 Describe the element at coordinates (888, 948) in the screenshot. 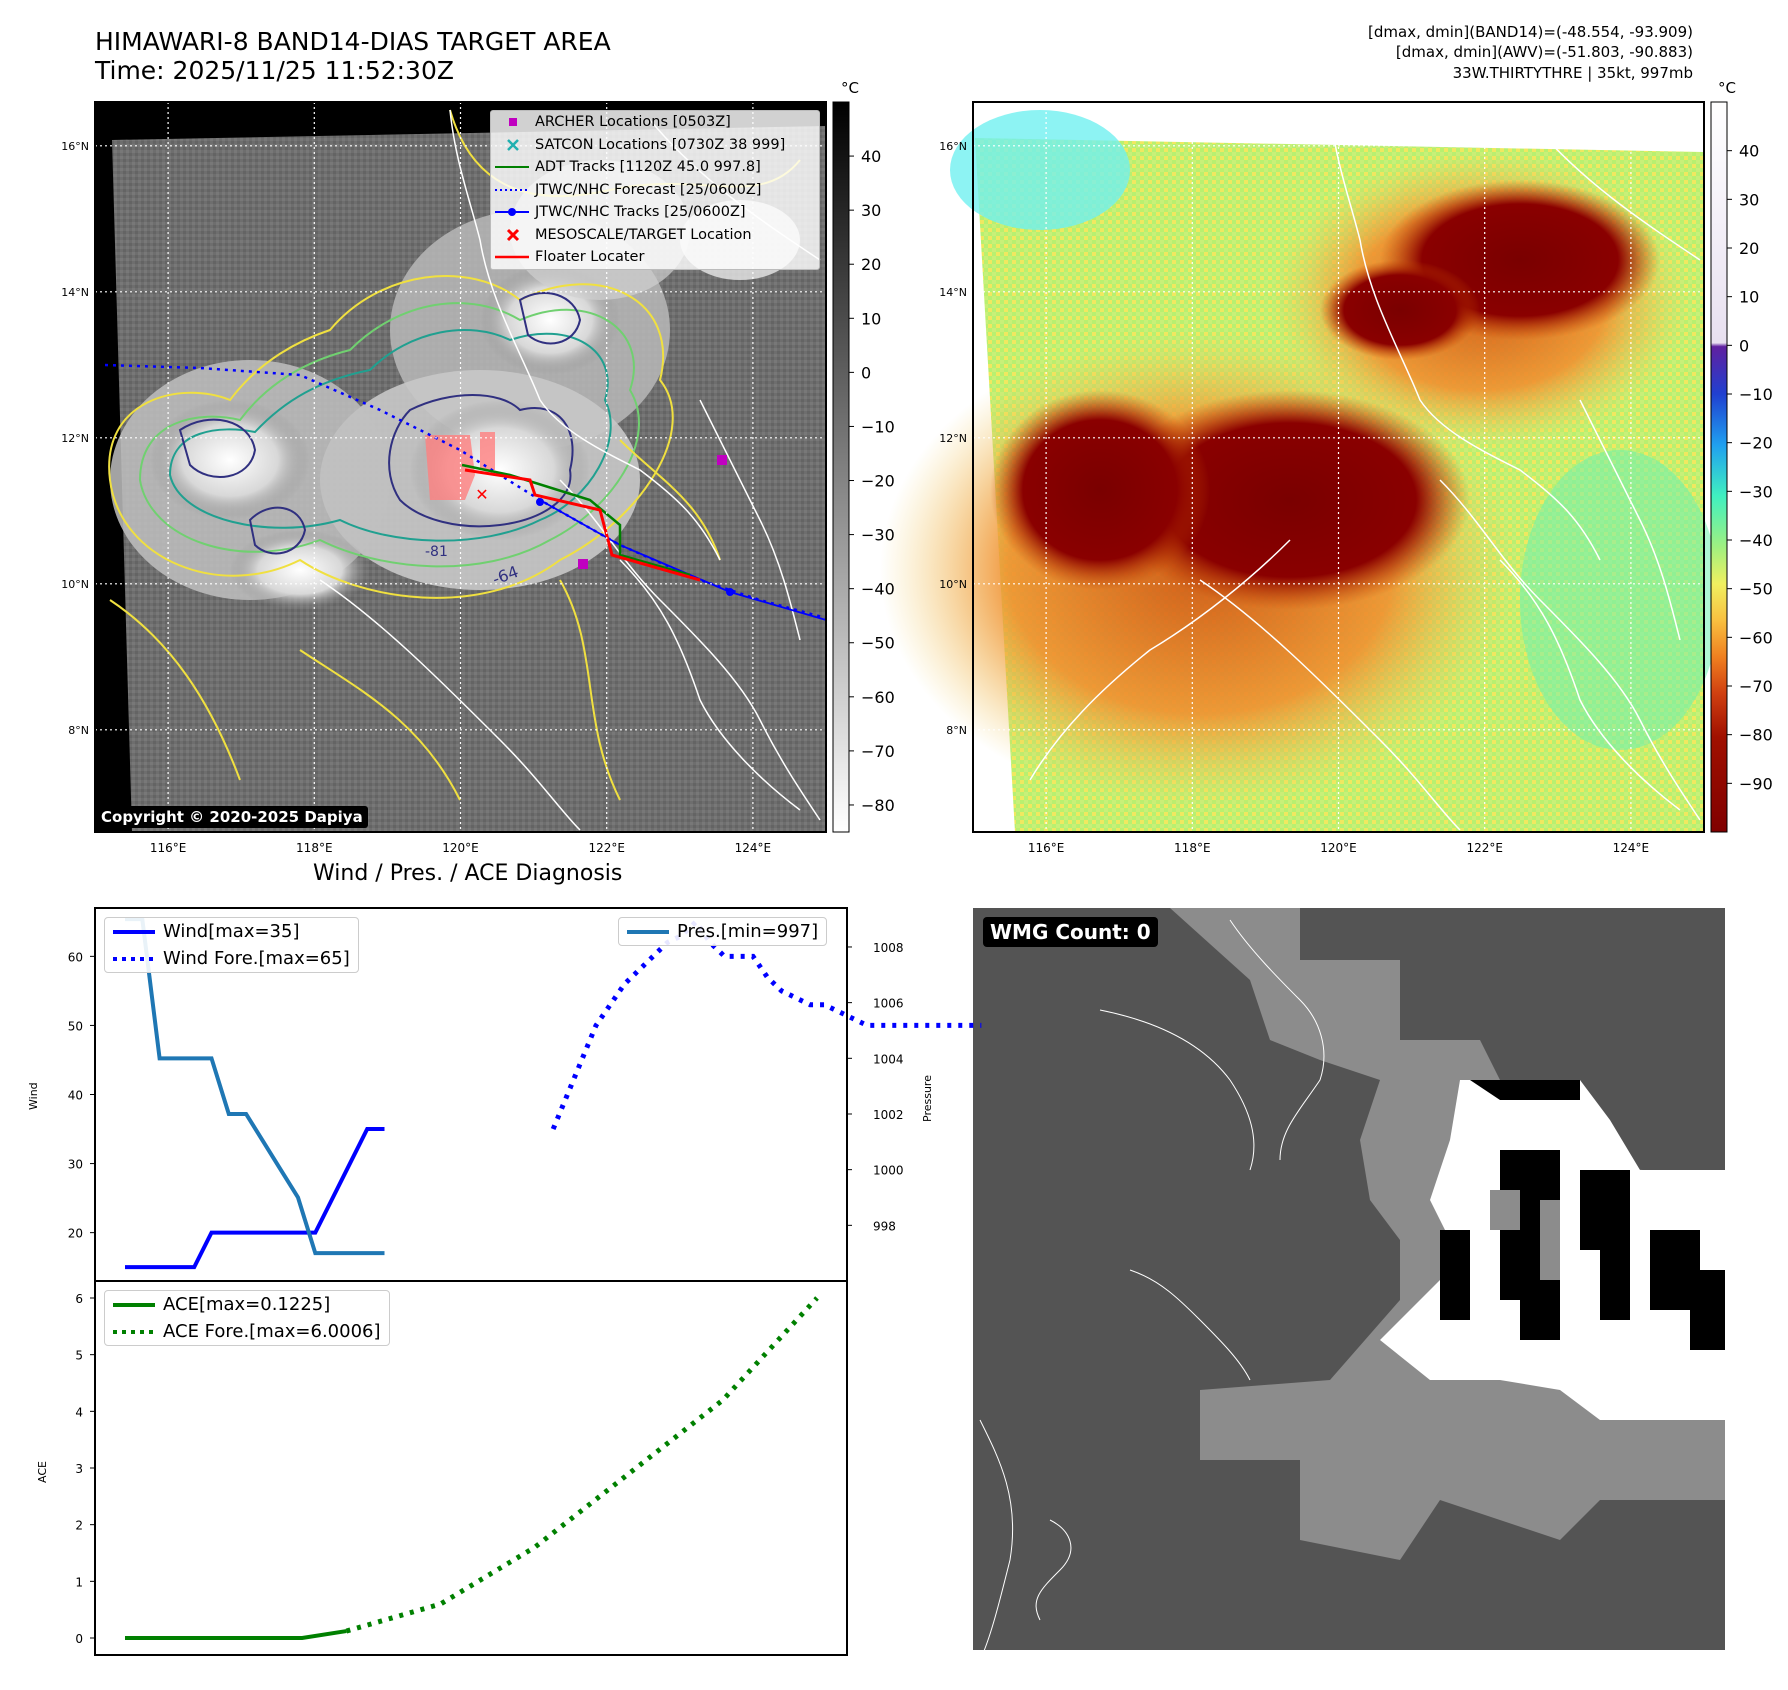

I see `pressure-y-tick-label: 1008` at that location.